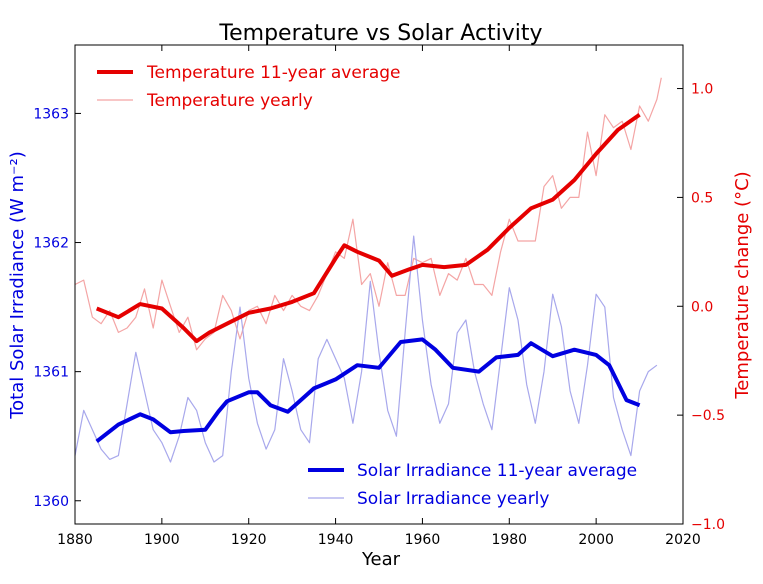  Describe the element at coordinates (708, 416) in the screenshot. I see `y-right-tick-label: −0.5` at that location.